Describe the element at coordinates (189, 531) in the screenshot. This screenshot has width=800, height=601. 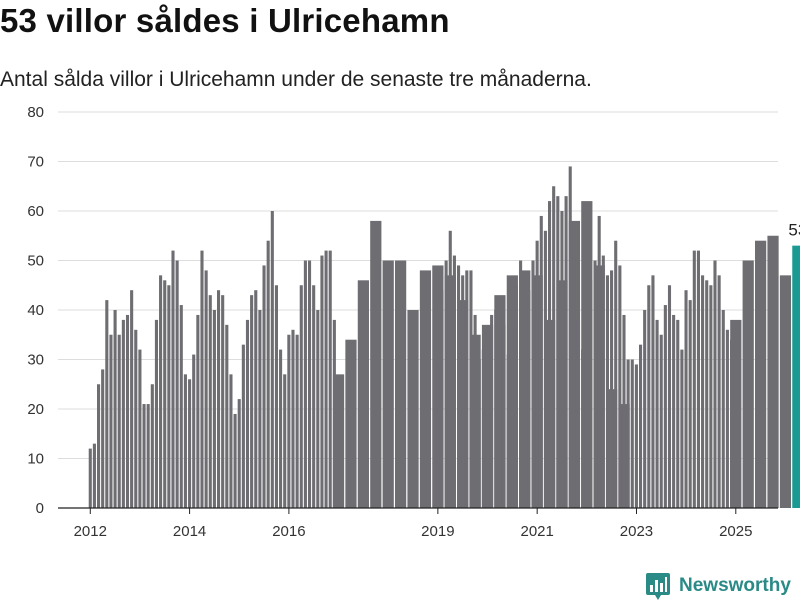
I see `x-tick-label: 2014` at that location.